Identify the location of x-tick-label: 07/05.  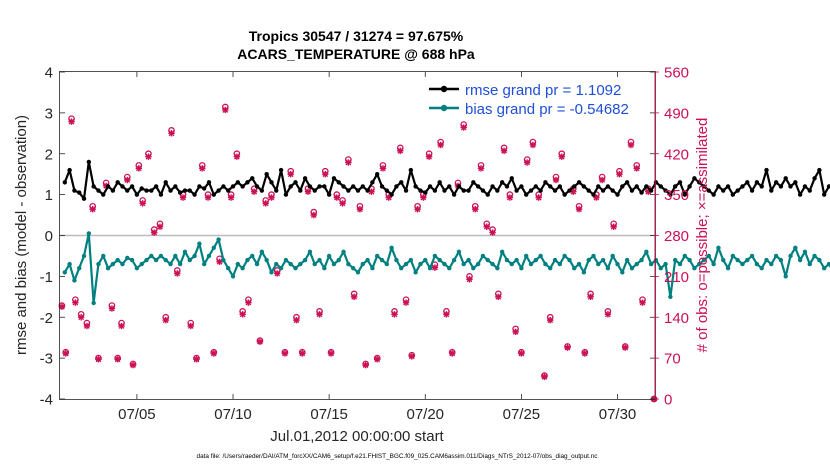
(137, 414).